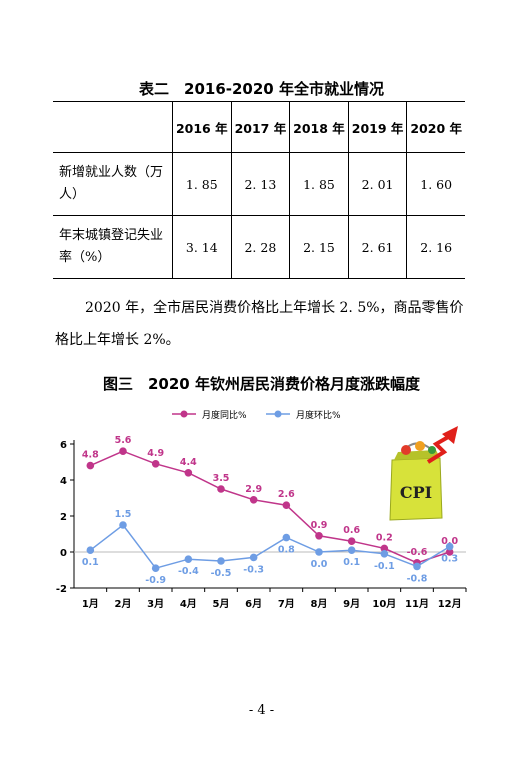  I want to click on table-cell: 2. 28, so click(260, 247).